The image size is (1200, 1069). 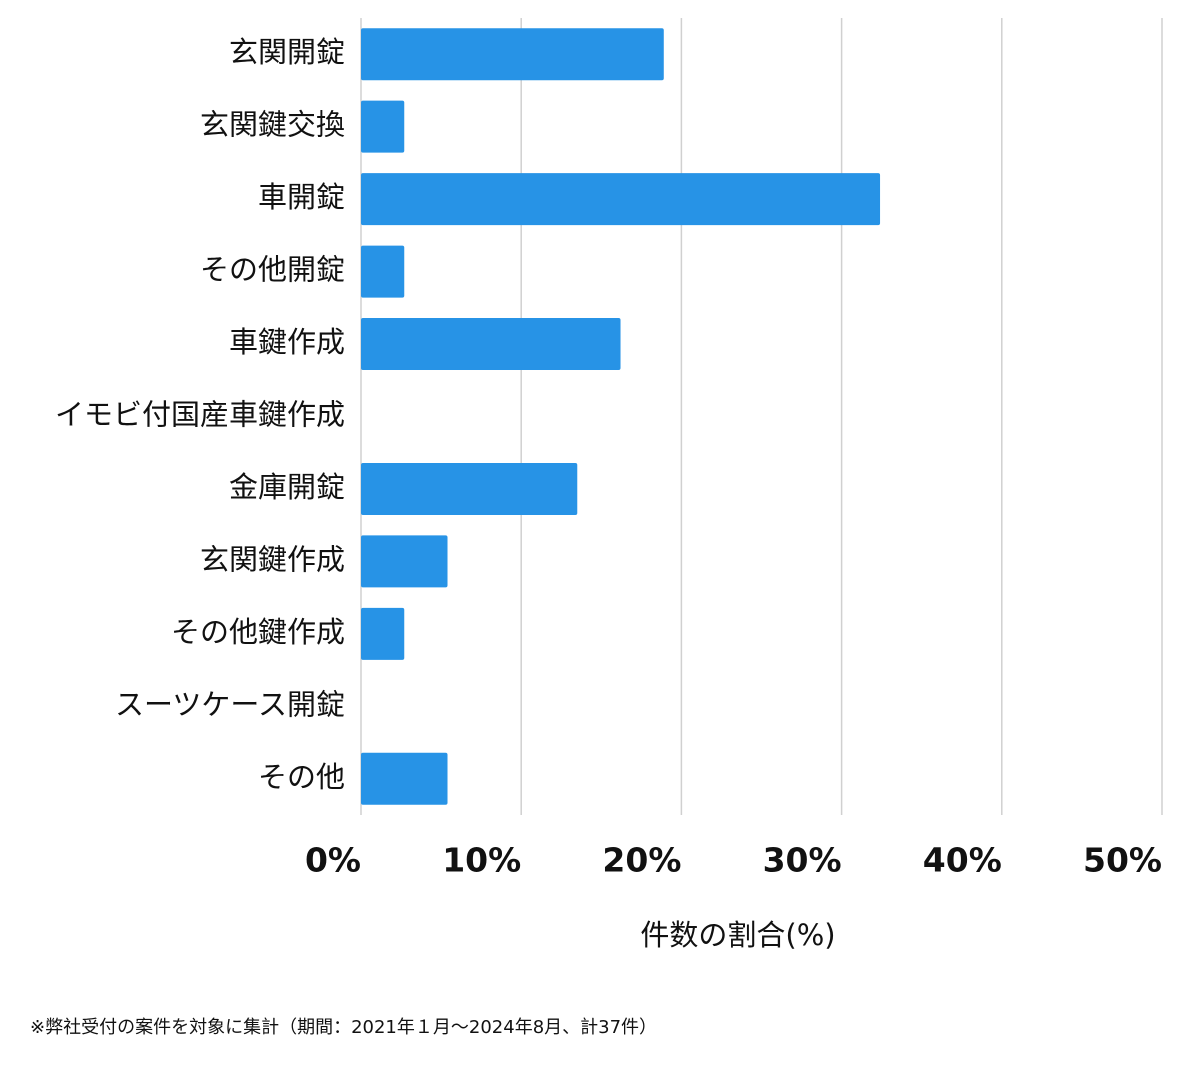 What do you see at coordinates (272, 270) in the screenshot?
I see `y-tick-label: その他開錠` at bounding box center [272, 270].